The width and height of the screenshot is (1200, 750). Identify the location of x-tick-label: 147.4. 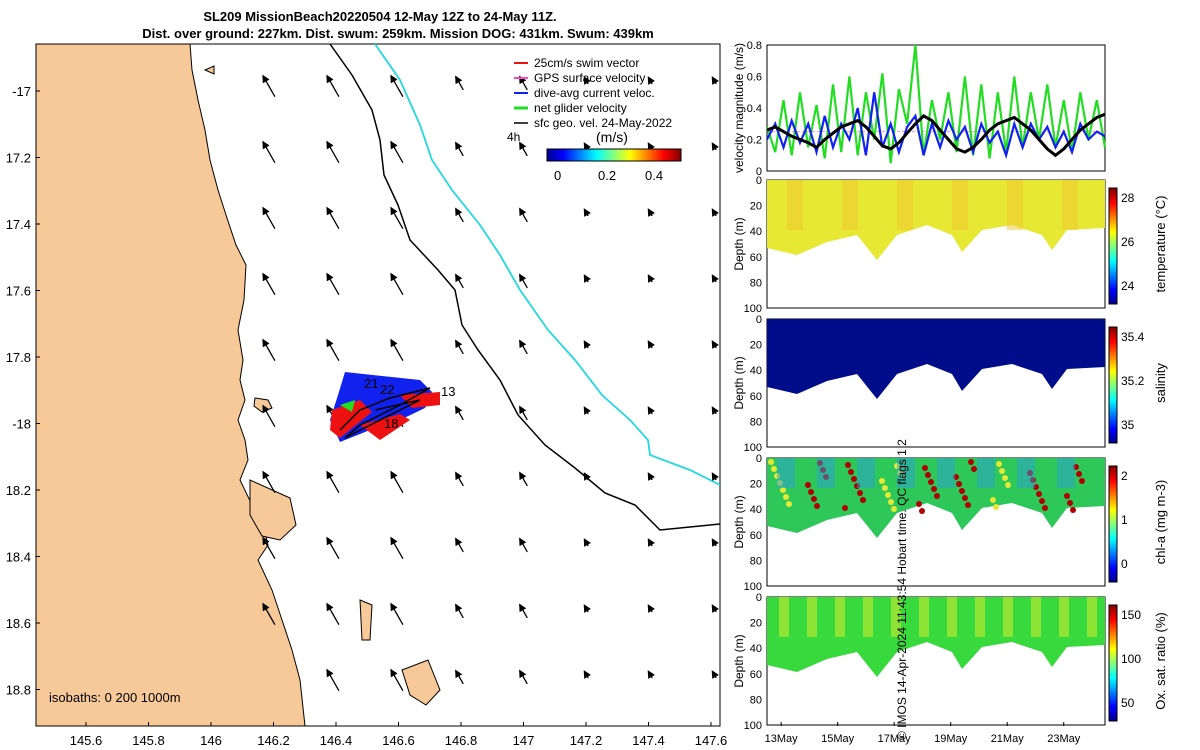
(648, 740).